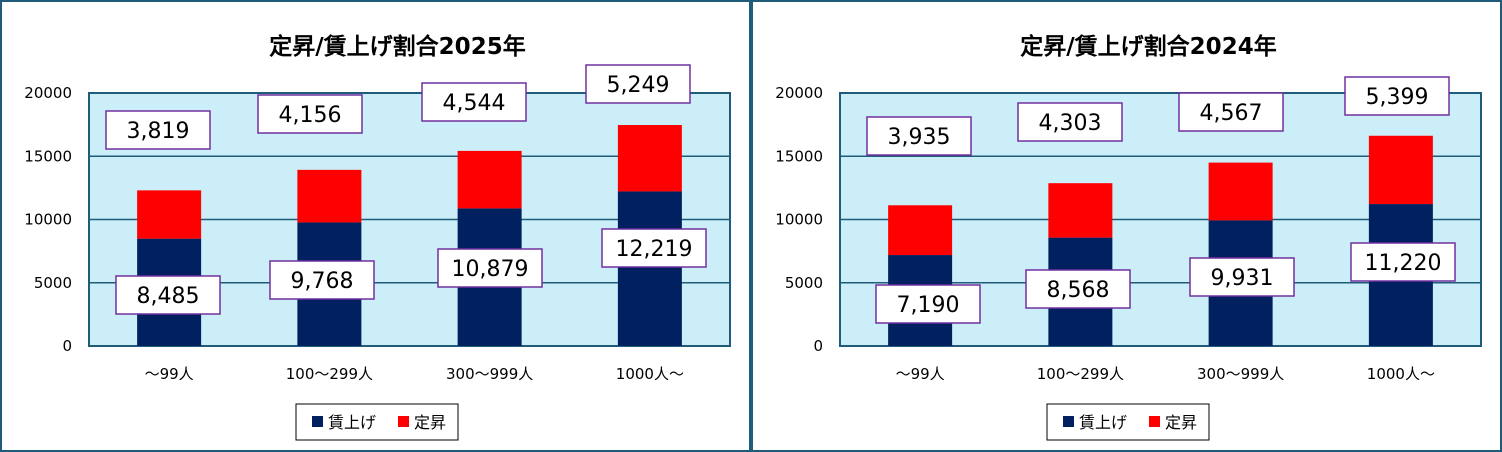 The height and width of the screenshot is (452, 1502). I want to click on data-label-regular-raise: 5,249, so click(638, 85).